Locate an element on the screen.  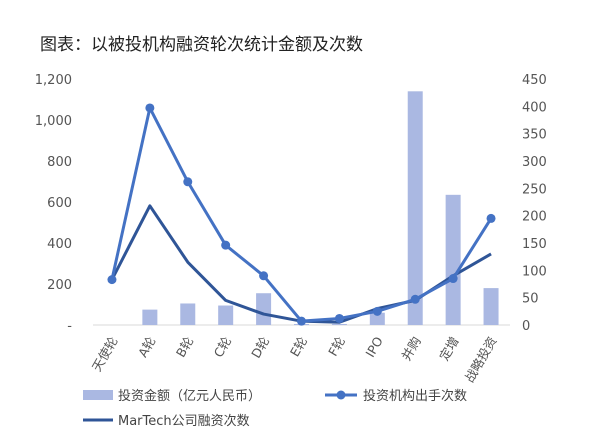
left-tick-label: 1,000 is located at coordinates (53, 121).